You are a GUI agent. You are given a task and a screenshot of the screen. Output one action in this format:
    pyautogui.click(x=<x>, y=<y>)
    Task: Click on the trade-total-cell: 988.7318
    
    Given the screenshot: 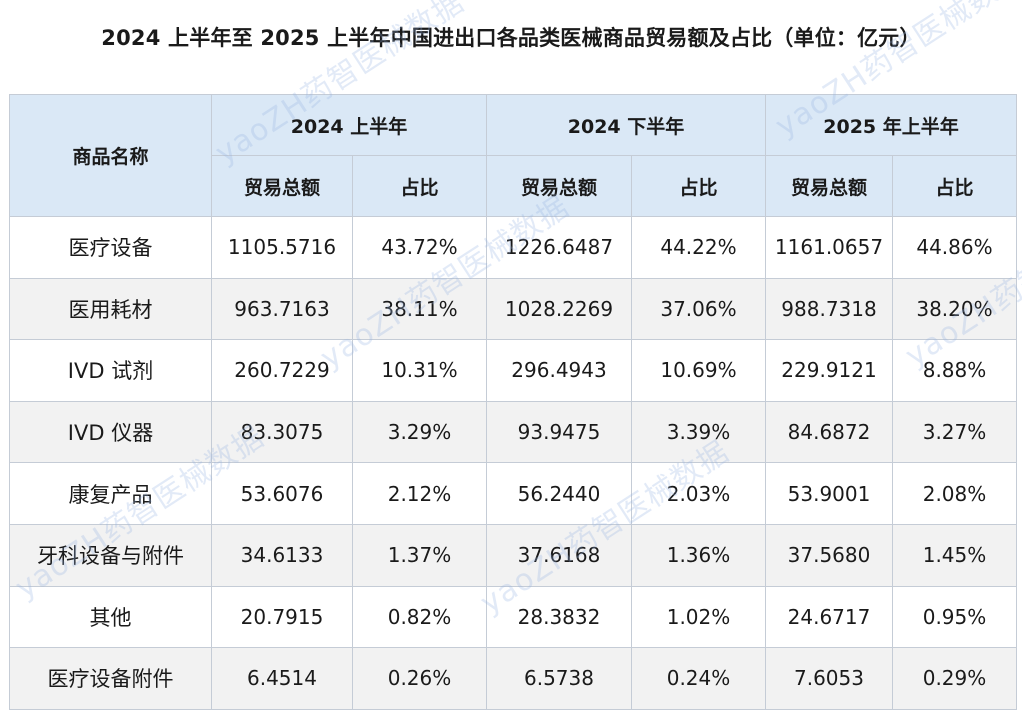 What is the action you would take?
    pyautogui.click(x=829, y=309)
    